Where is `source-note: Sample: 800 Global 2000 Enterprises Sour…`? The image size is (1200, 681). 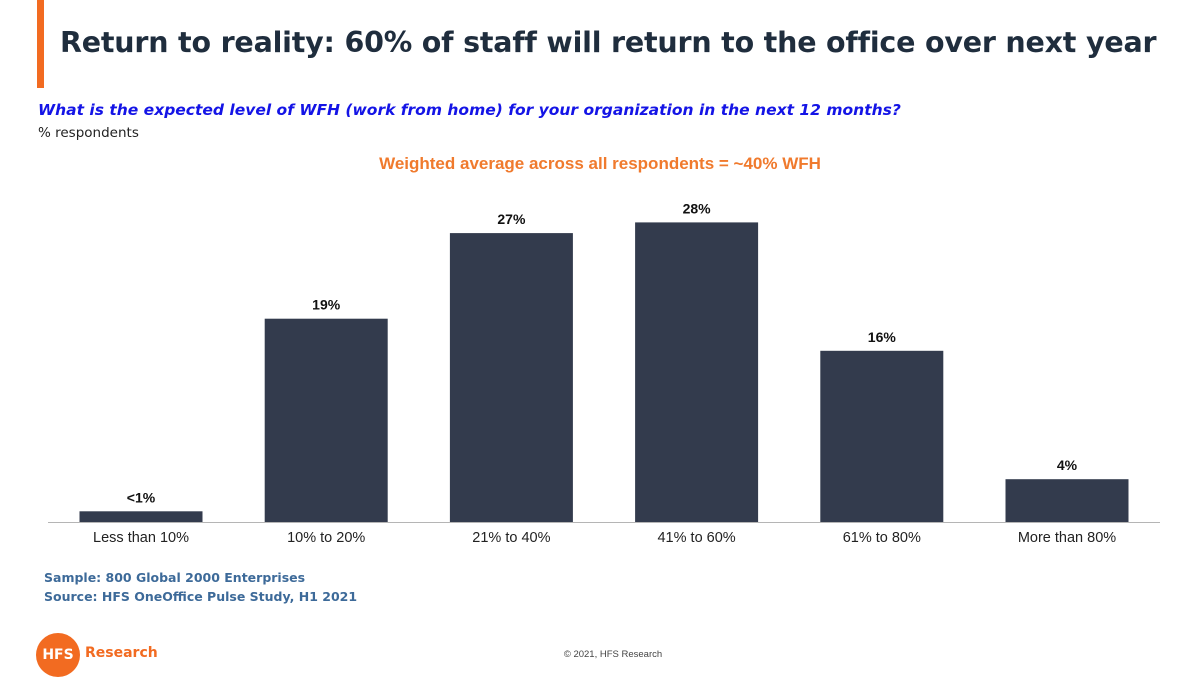 source-note: Sample: 800 Global 2000 Enterprises Sour… is located at coordinates (200, 587).